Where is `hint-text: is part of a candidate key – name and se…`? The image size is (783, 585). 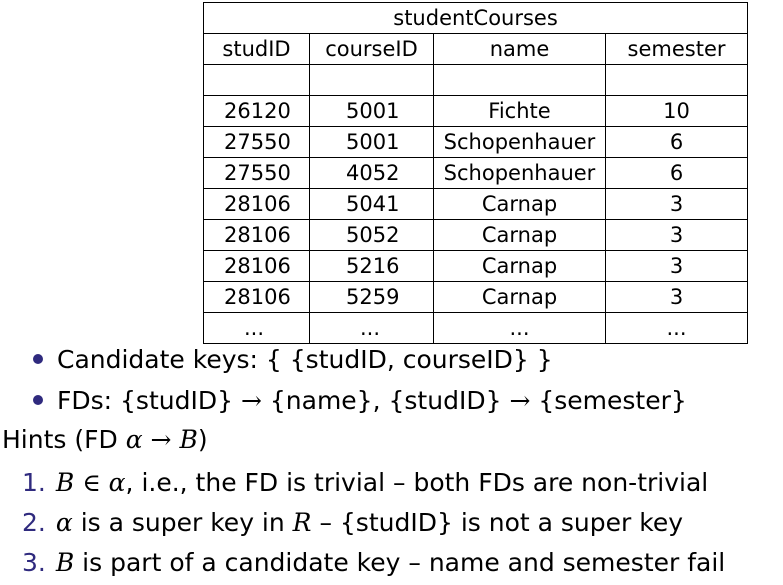 hint-text: is part of a candidate key – name and se… is located at coordinates (400, 562).